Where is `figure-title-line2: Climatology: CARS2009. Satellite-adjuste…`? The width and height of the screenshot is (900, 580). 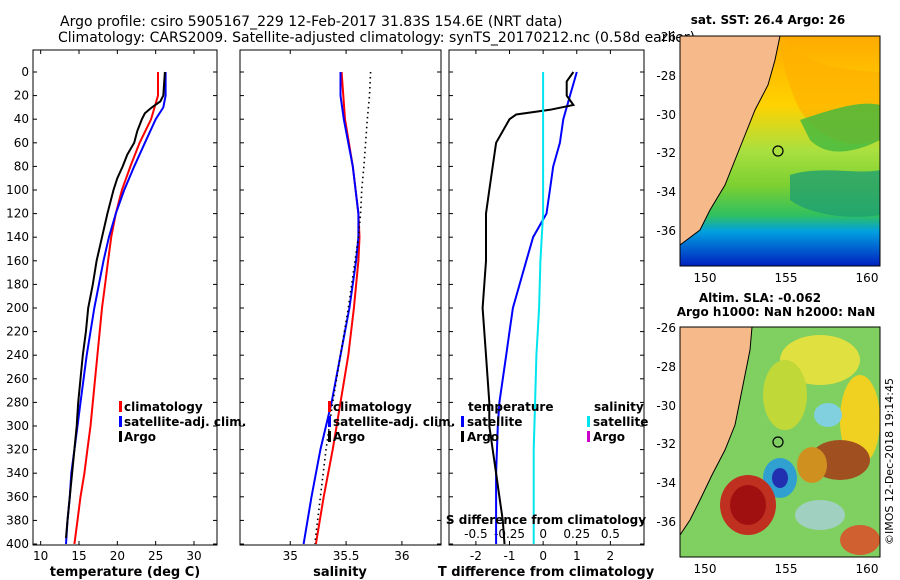 figure-title-line2: Climatology: CARS2009. Satellite-adjuste… is located at coordinates (376, 38).